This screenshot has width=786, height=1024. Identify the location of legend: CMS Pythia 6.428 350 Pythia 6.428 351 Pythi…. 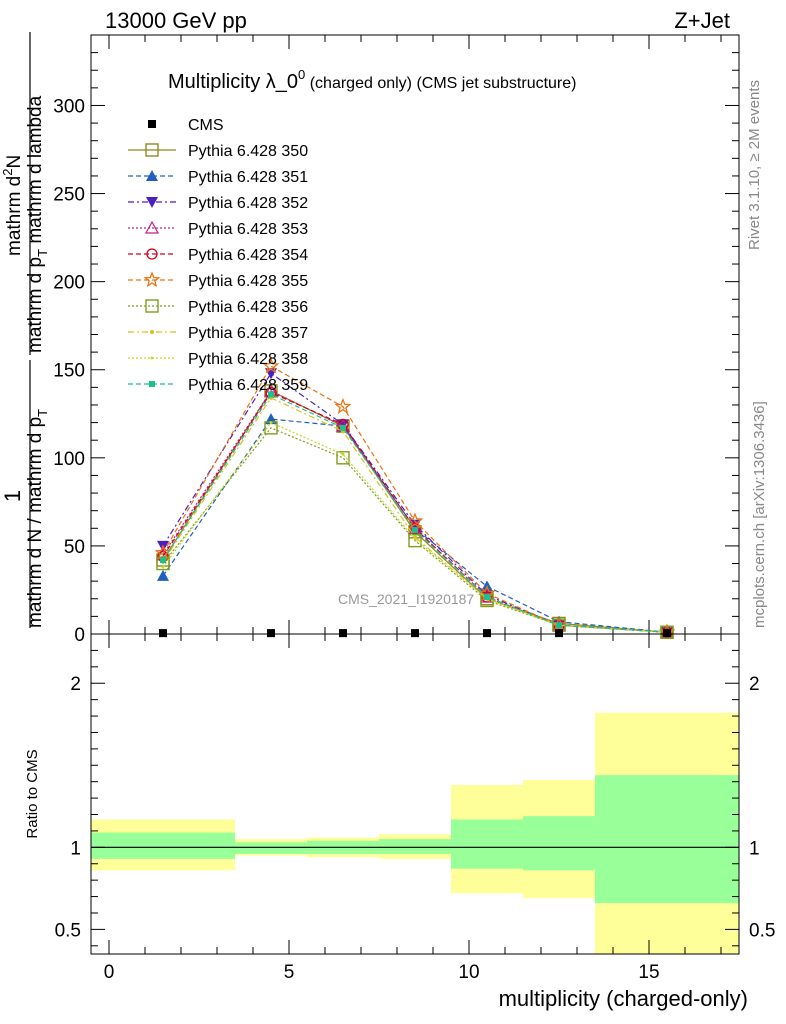
(218, 255).